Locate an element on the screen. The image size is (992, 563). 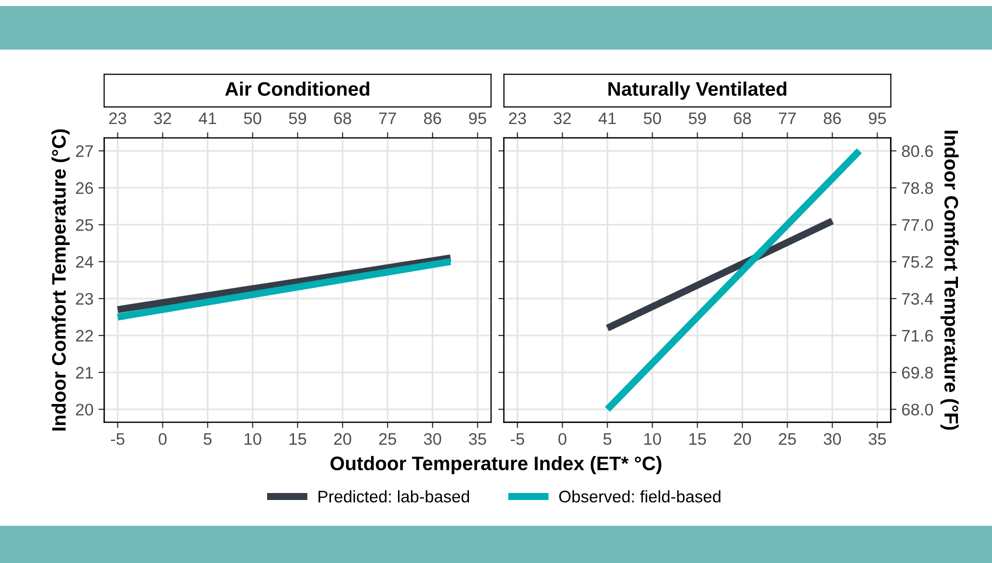
y-tick-label: 26 is located at coordinates (85, 188).